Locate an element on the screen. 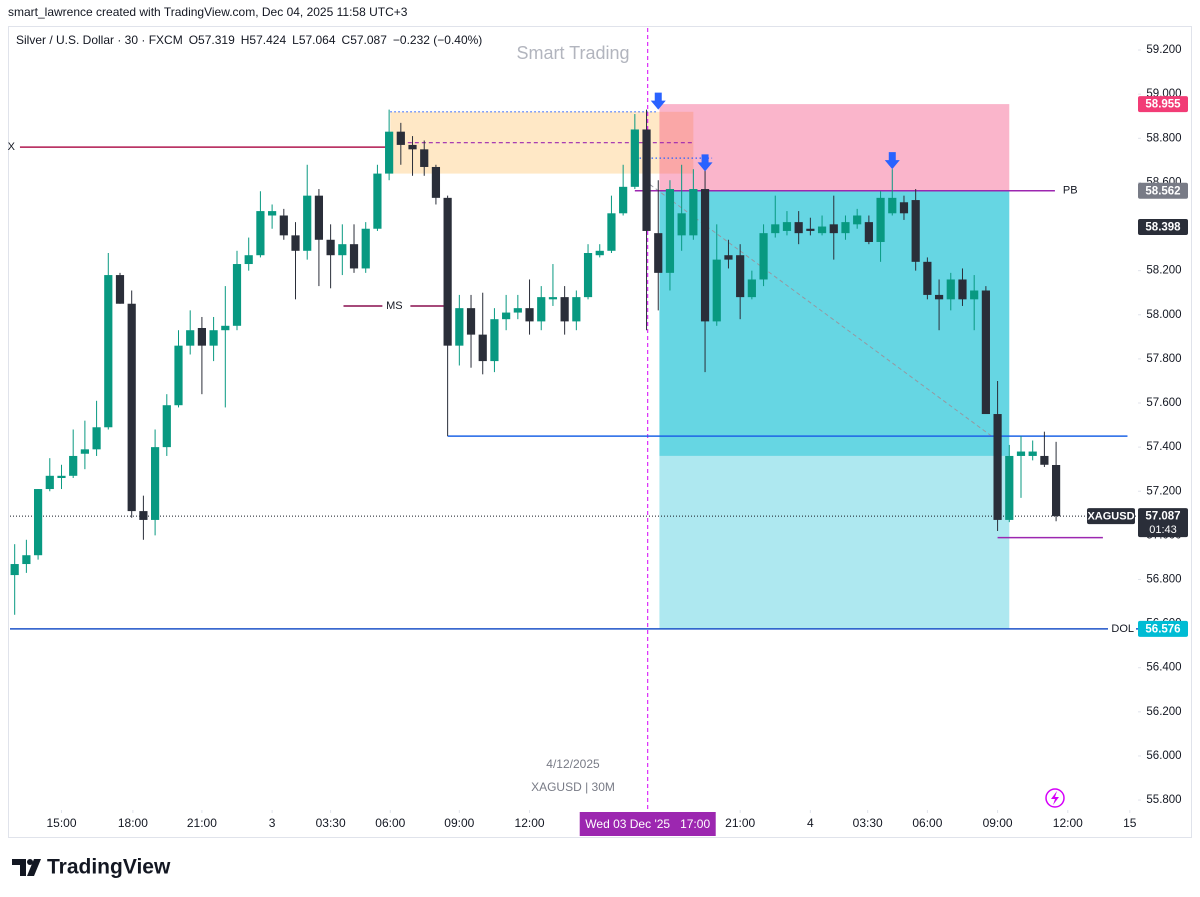 Image resolution: width=1200 pixels, height=897 pixels. last-price-label: 57.087 is located at coordinates (1162, 517).